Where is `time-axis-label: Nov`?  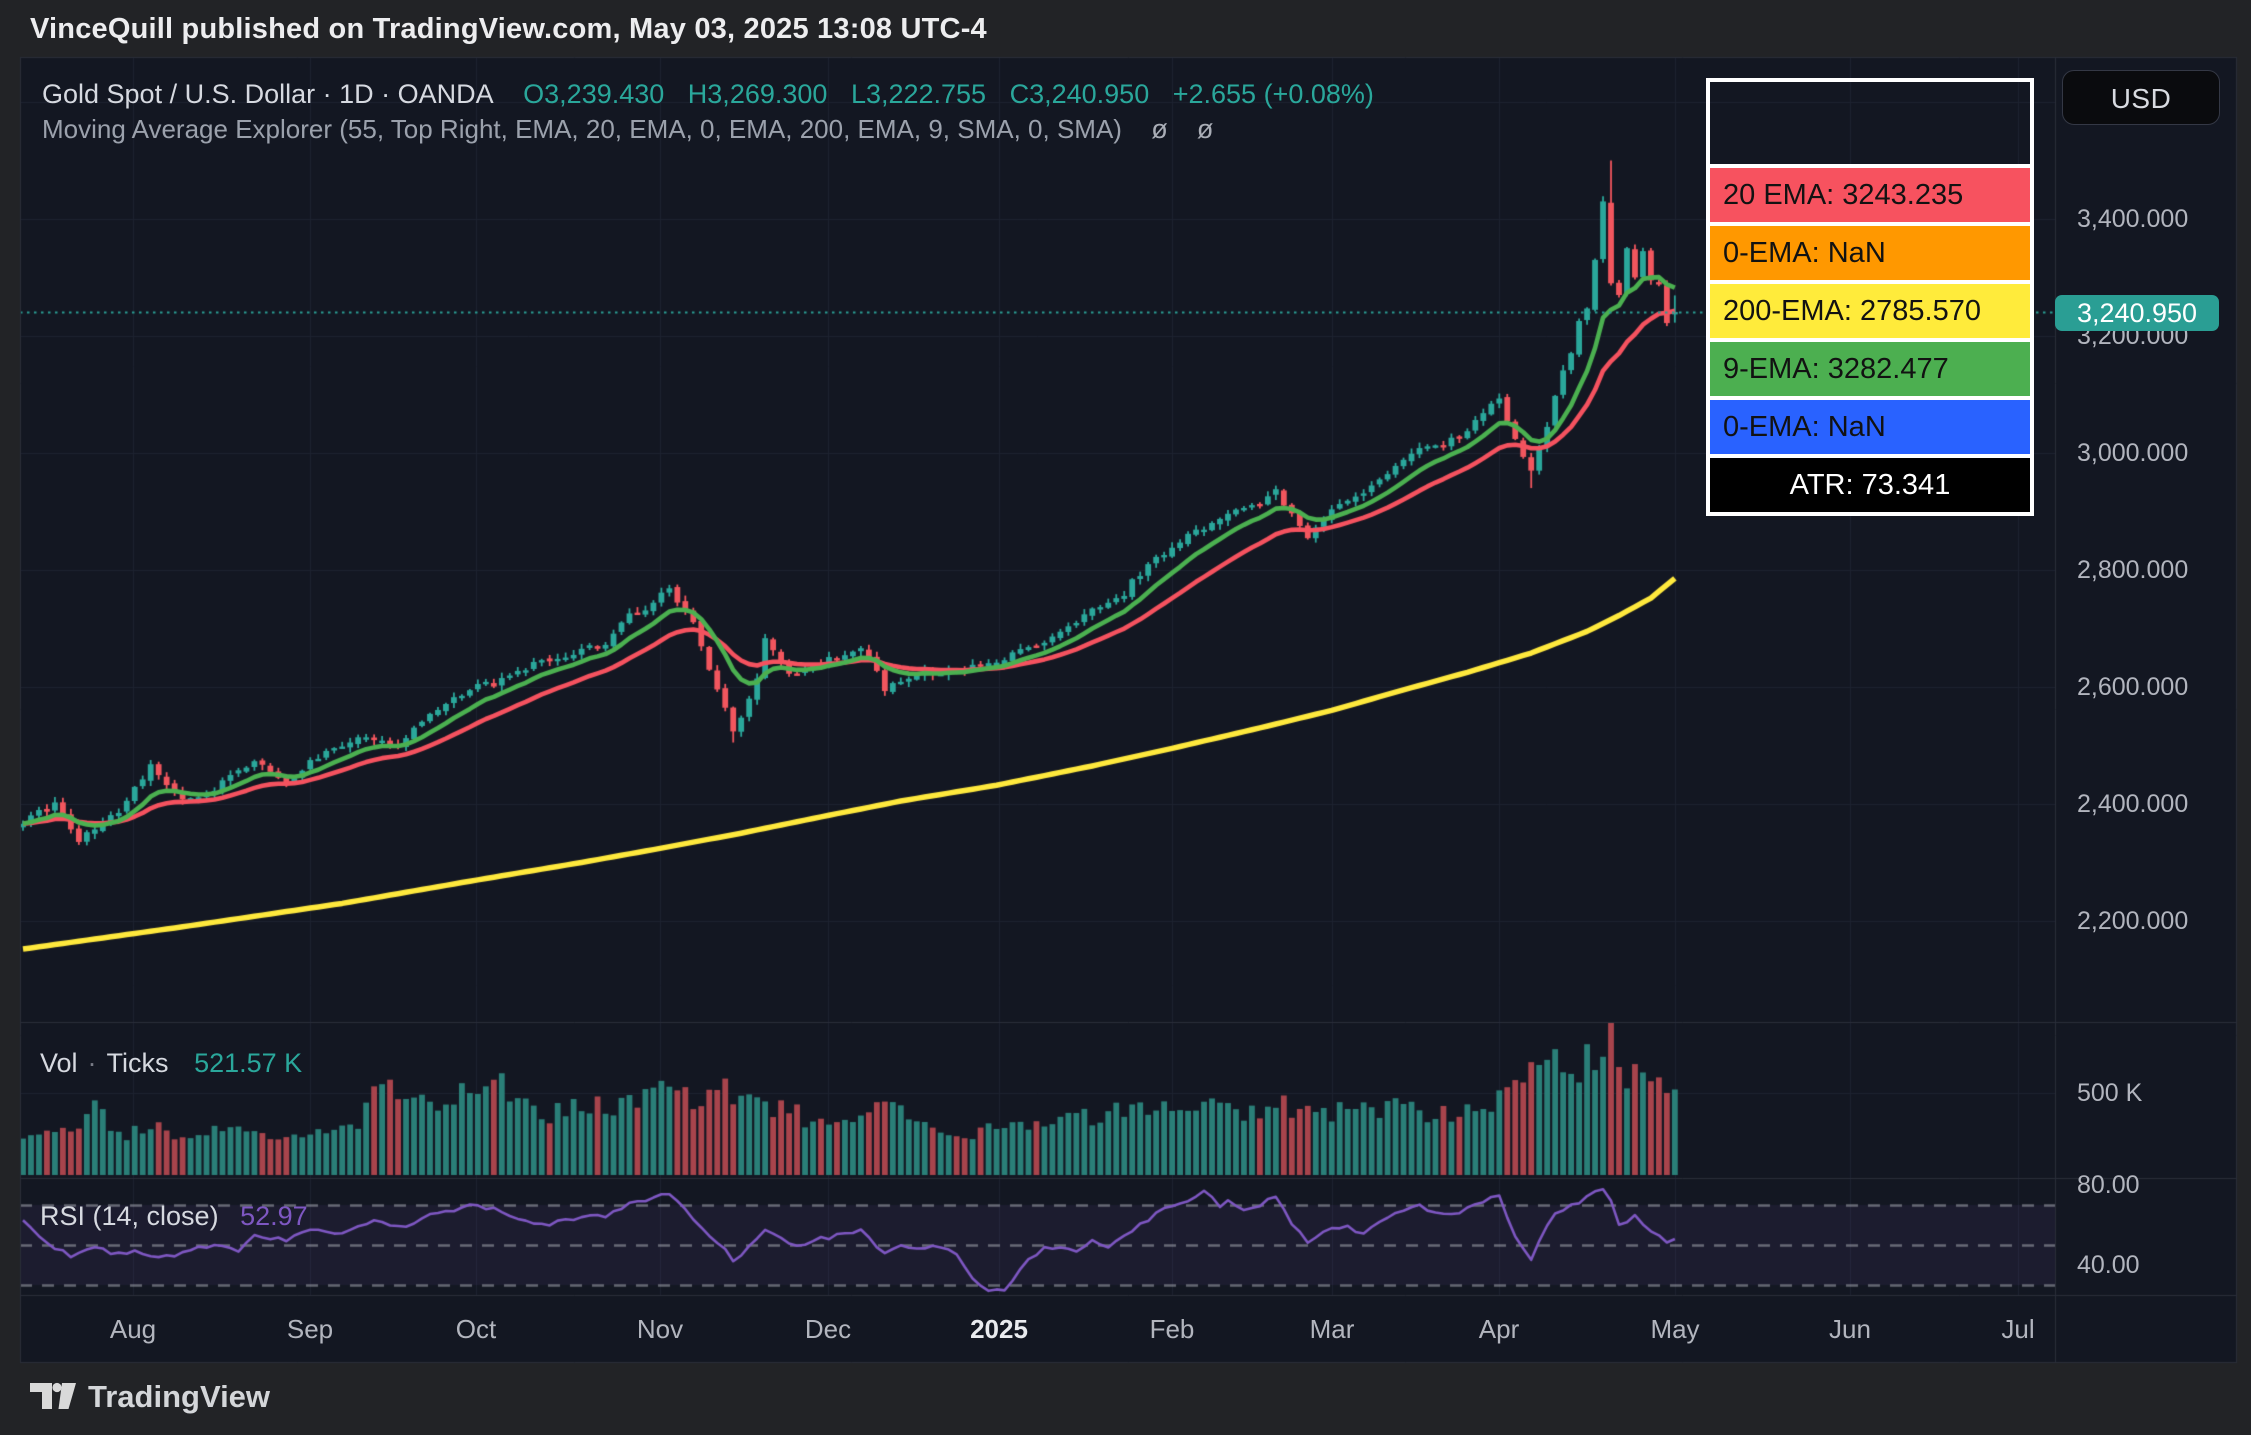 time-axis-label: Nov is located at coordinates (660, 1329).